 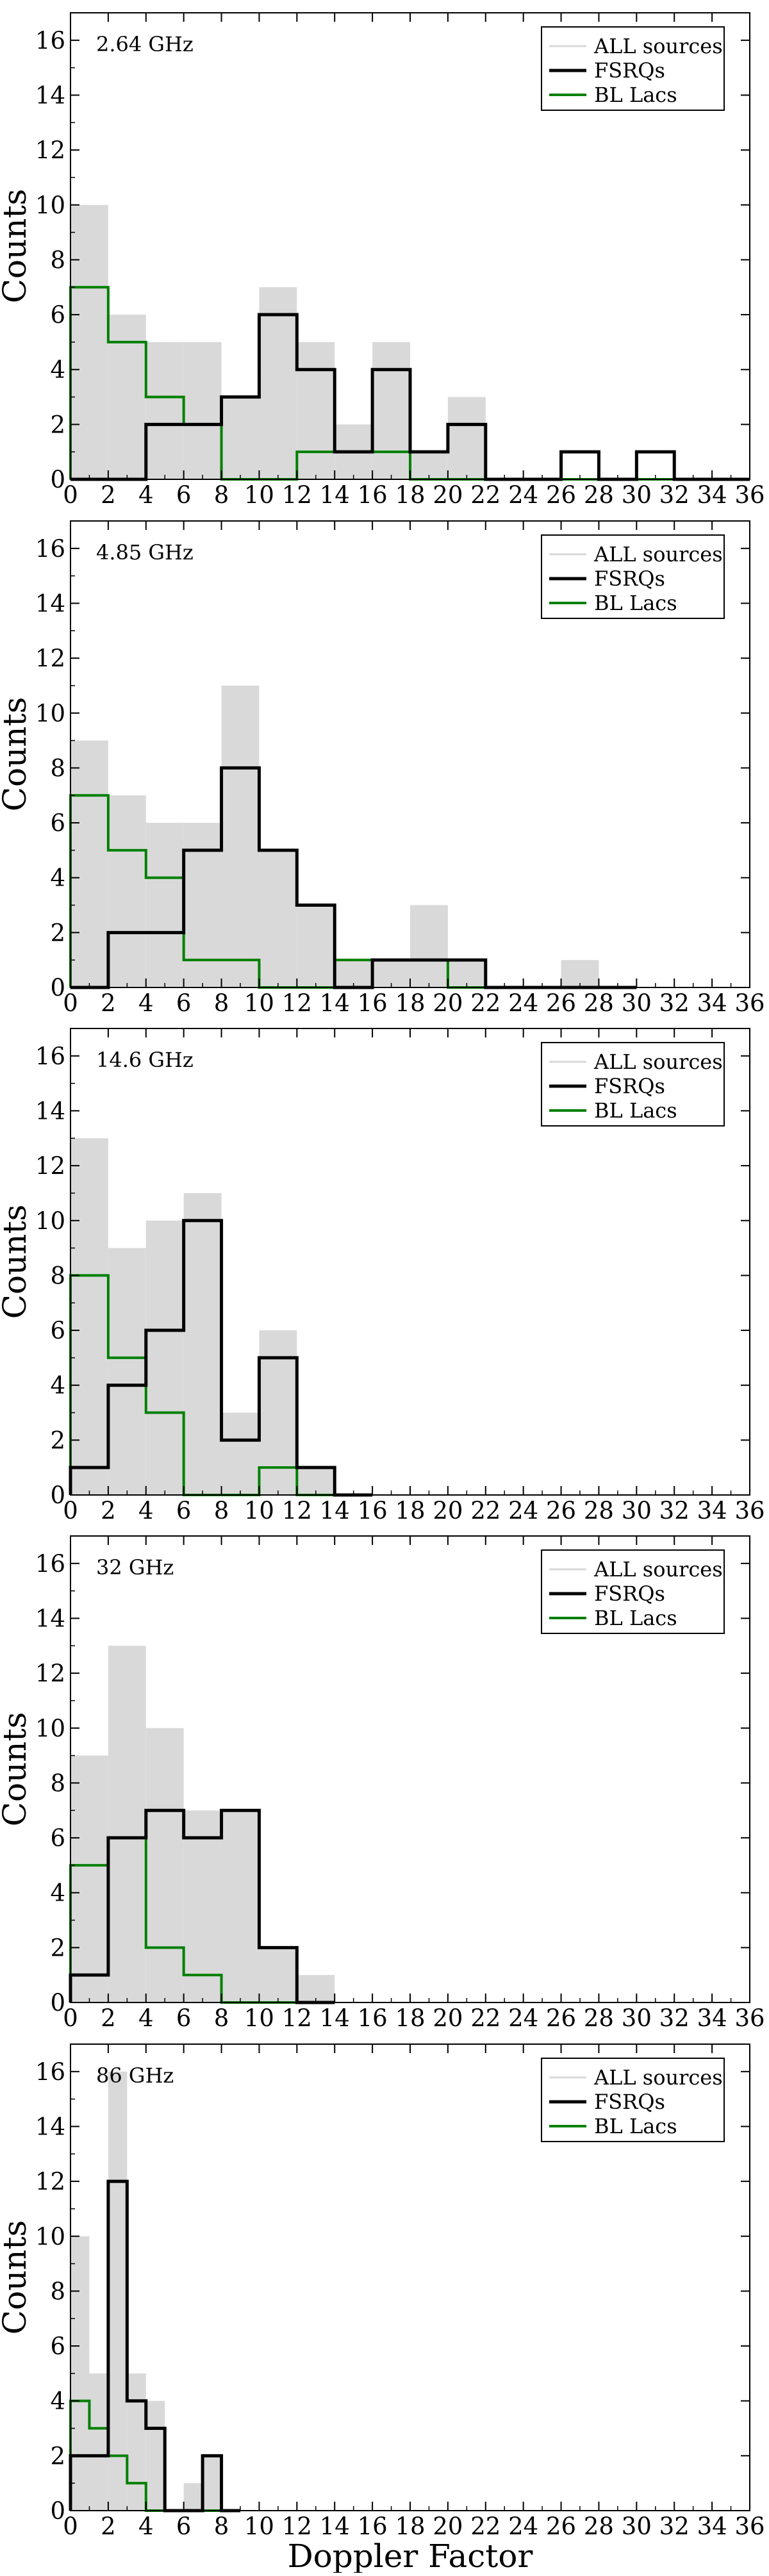 What do you see at coordinates (410, 1510) in the screenshot?
I see `x-tick-label: 18` at bounding box center [410, 1510].